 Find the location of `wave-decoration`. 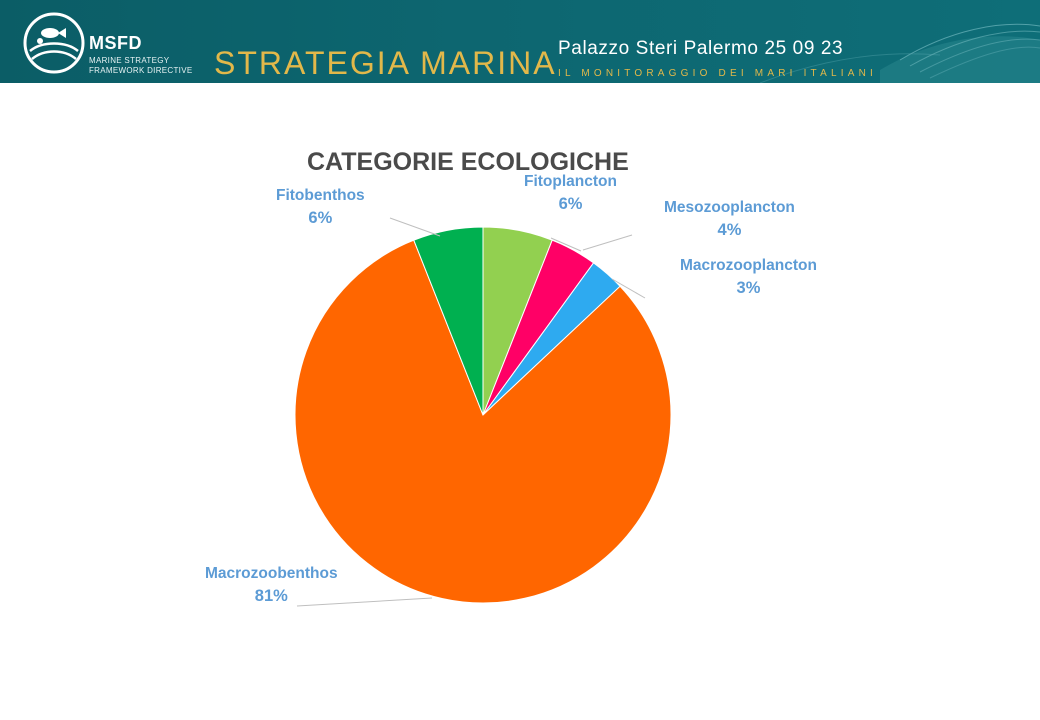

wave-decoration is located at coordinates (899, 53).